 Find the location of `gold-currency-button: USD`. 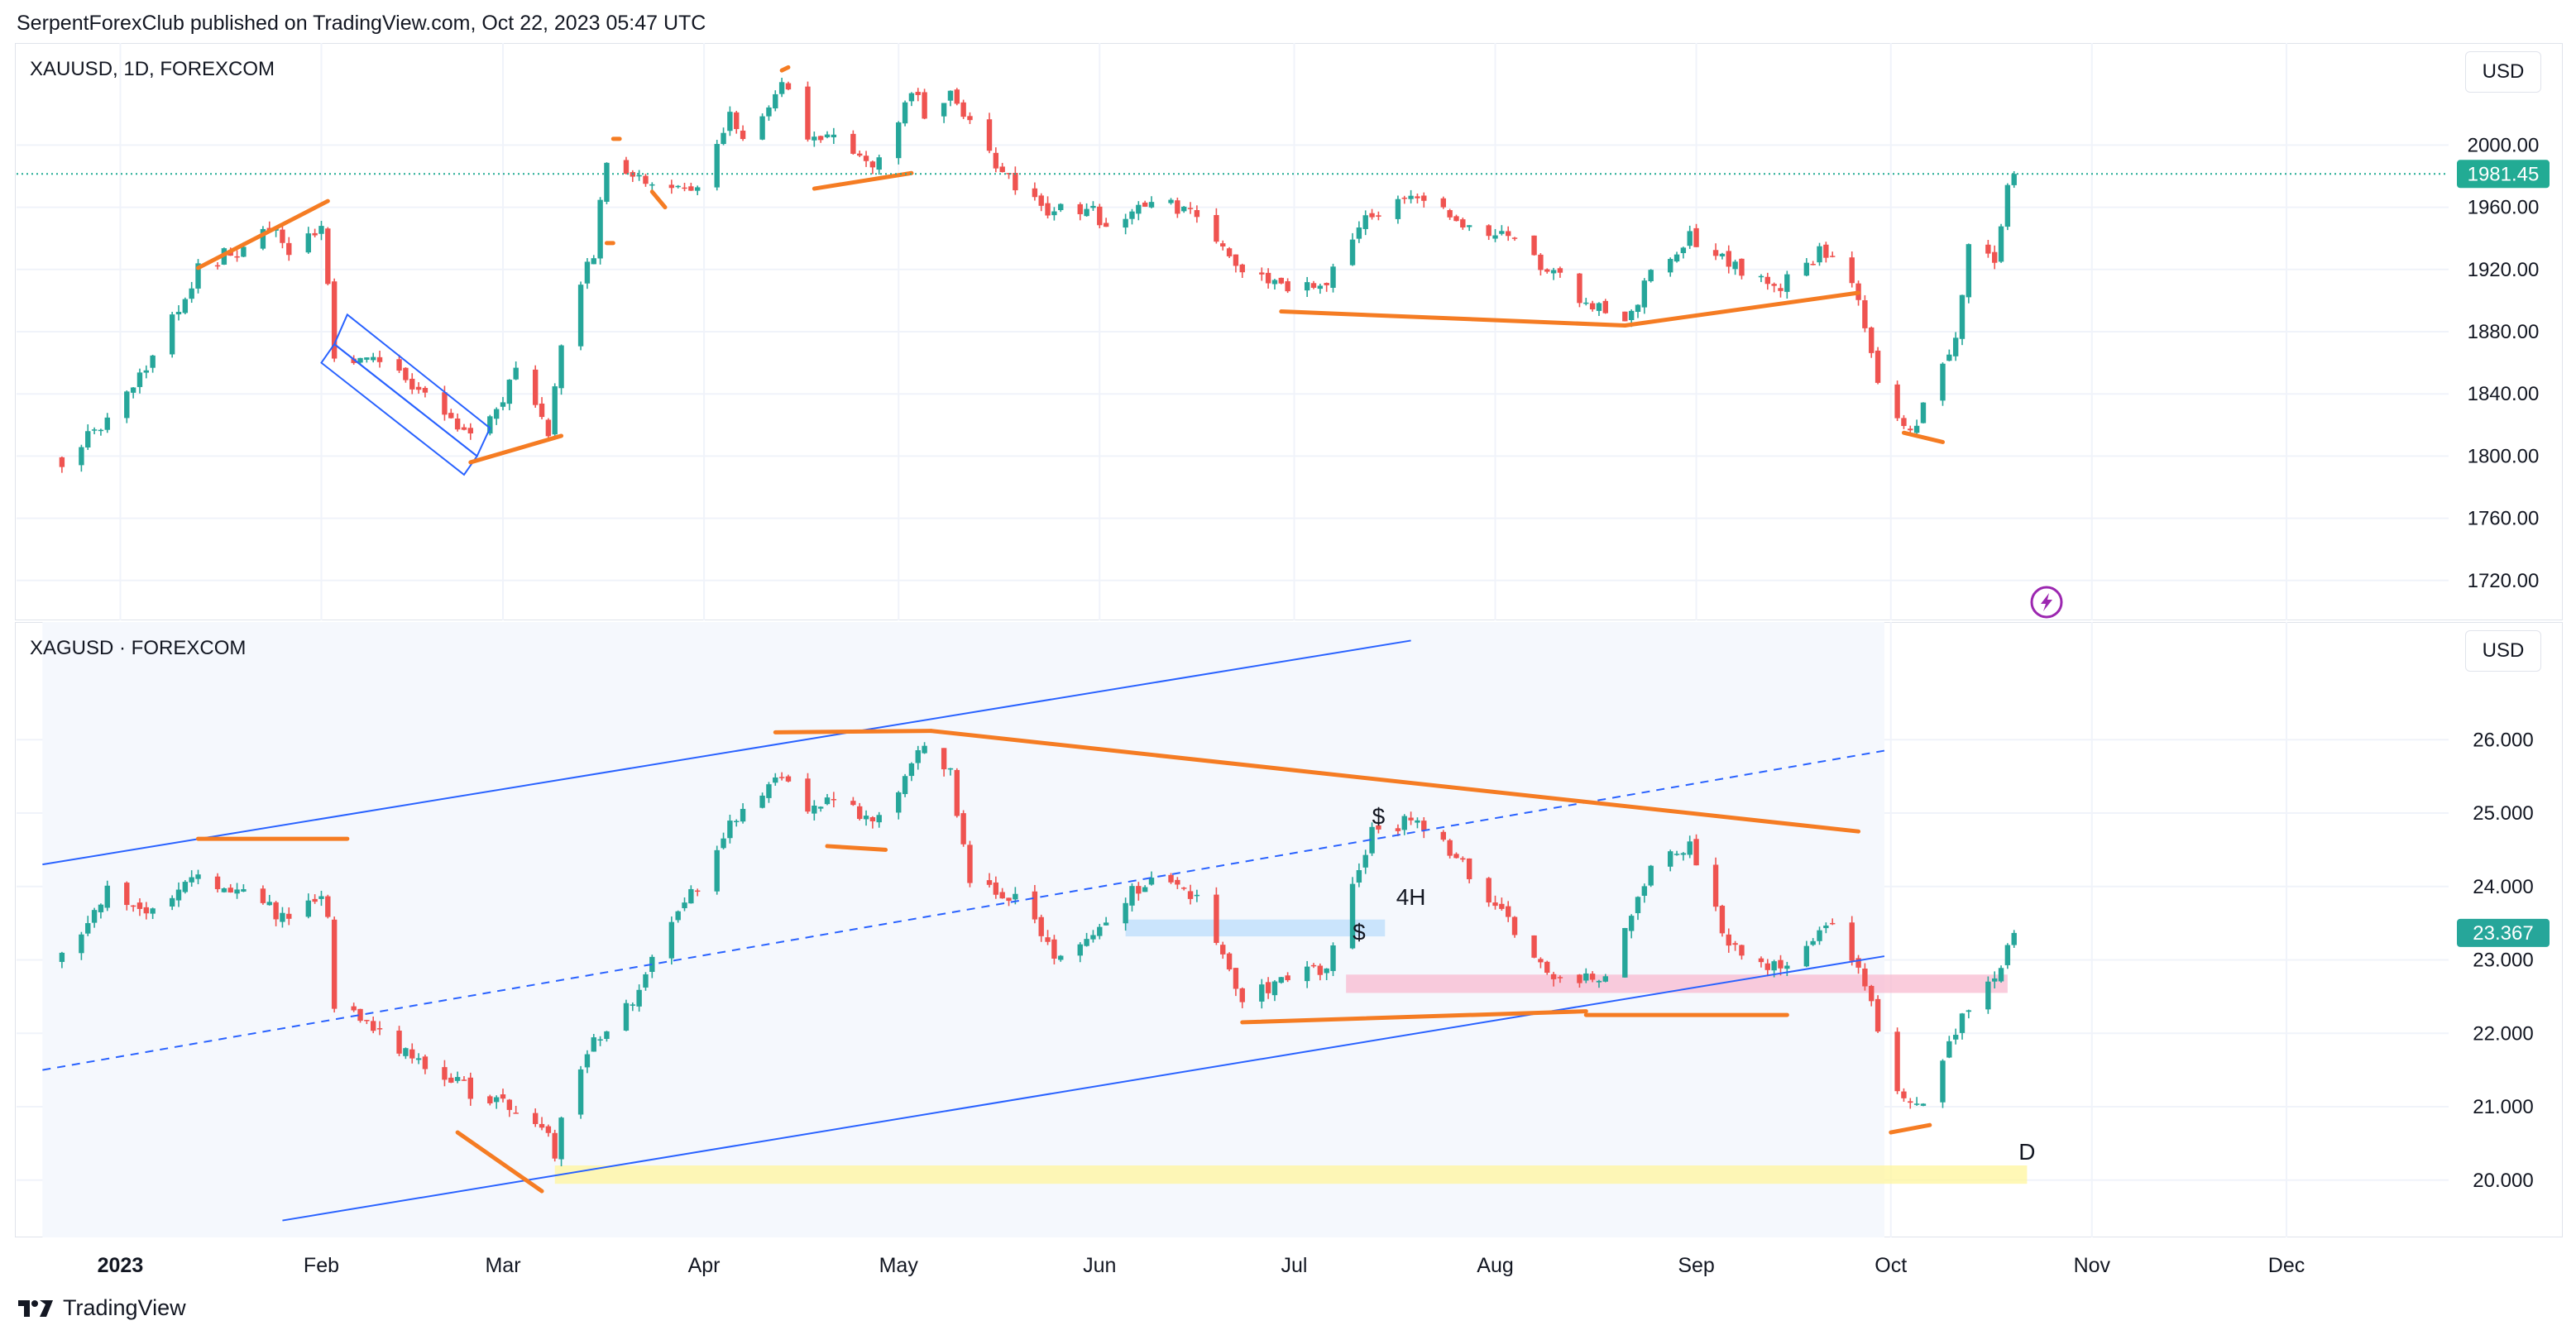

gold-currency-button: USD is located at coordinates (2503, 72).